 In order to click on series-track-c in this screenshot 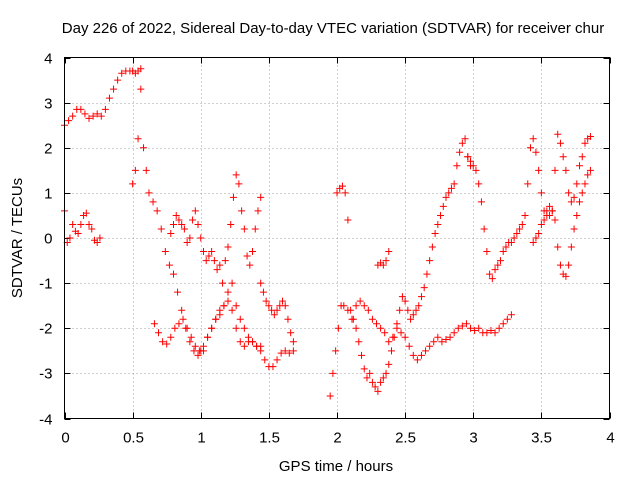, I will do `click(197, 222)`.